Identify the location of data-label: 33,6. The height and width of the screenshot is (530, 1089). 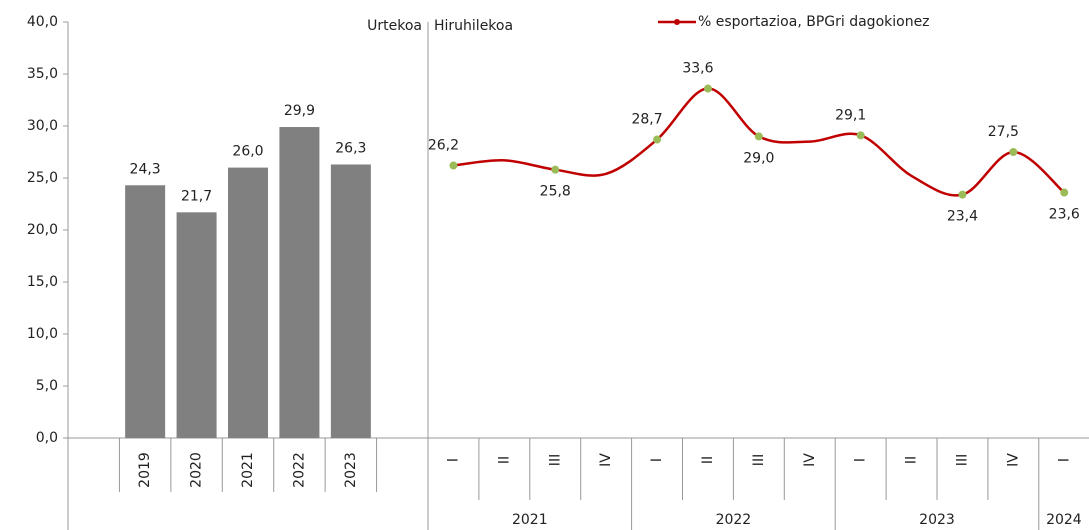
(697, 69).